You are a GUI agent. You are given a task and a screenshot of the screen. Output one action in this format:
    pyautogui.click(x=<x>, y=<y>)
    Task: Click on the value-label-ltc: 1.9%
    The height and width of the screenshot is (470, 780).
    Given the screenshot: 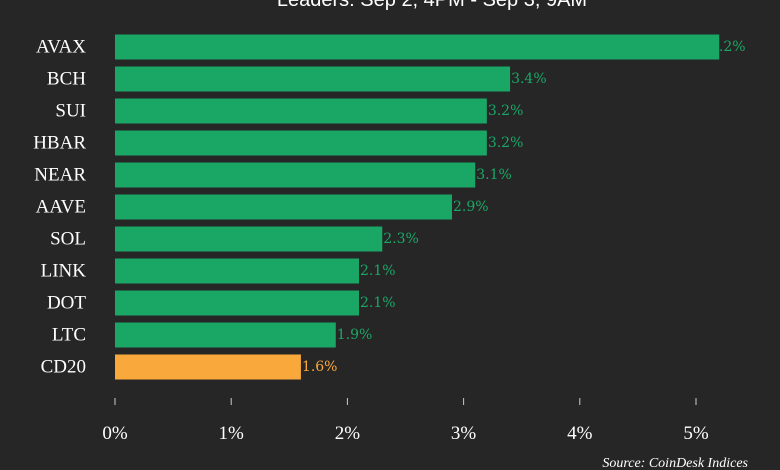 What is the action you would take?
    pyautogui.click(x=355, y=335)
    